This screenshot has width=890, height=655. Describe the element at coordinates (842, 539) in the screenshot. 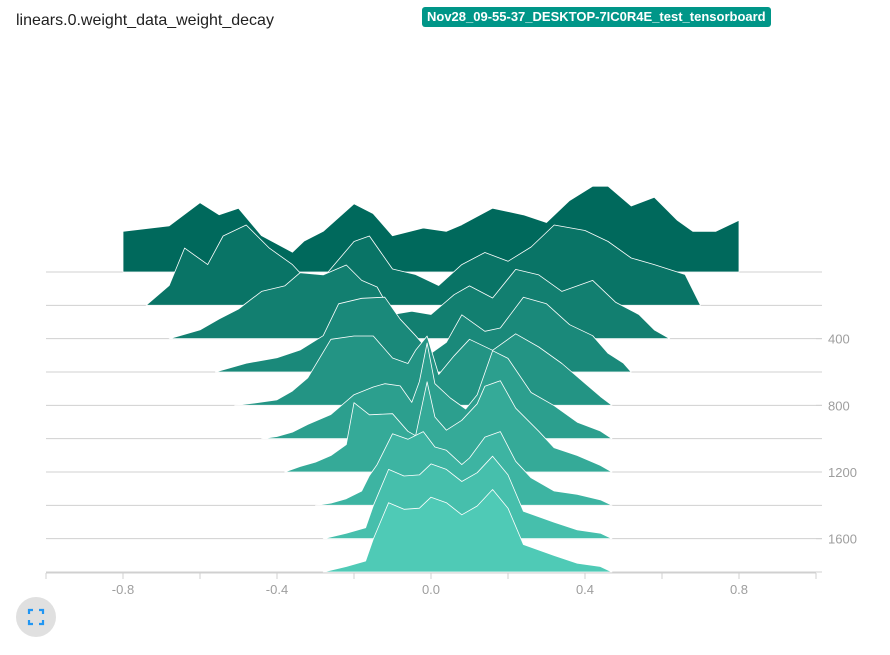

I see `y-tick-label: 1600` at that location.